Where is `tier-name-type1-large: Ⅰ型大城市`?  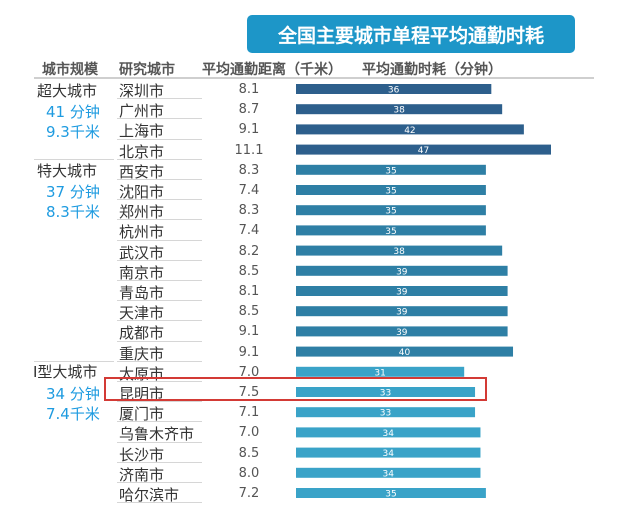 tier-name-type1-large: Ⅰ型大城市 is located at coordinates (65, 372).